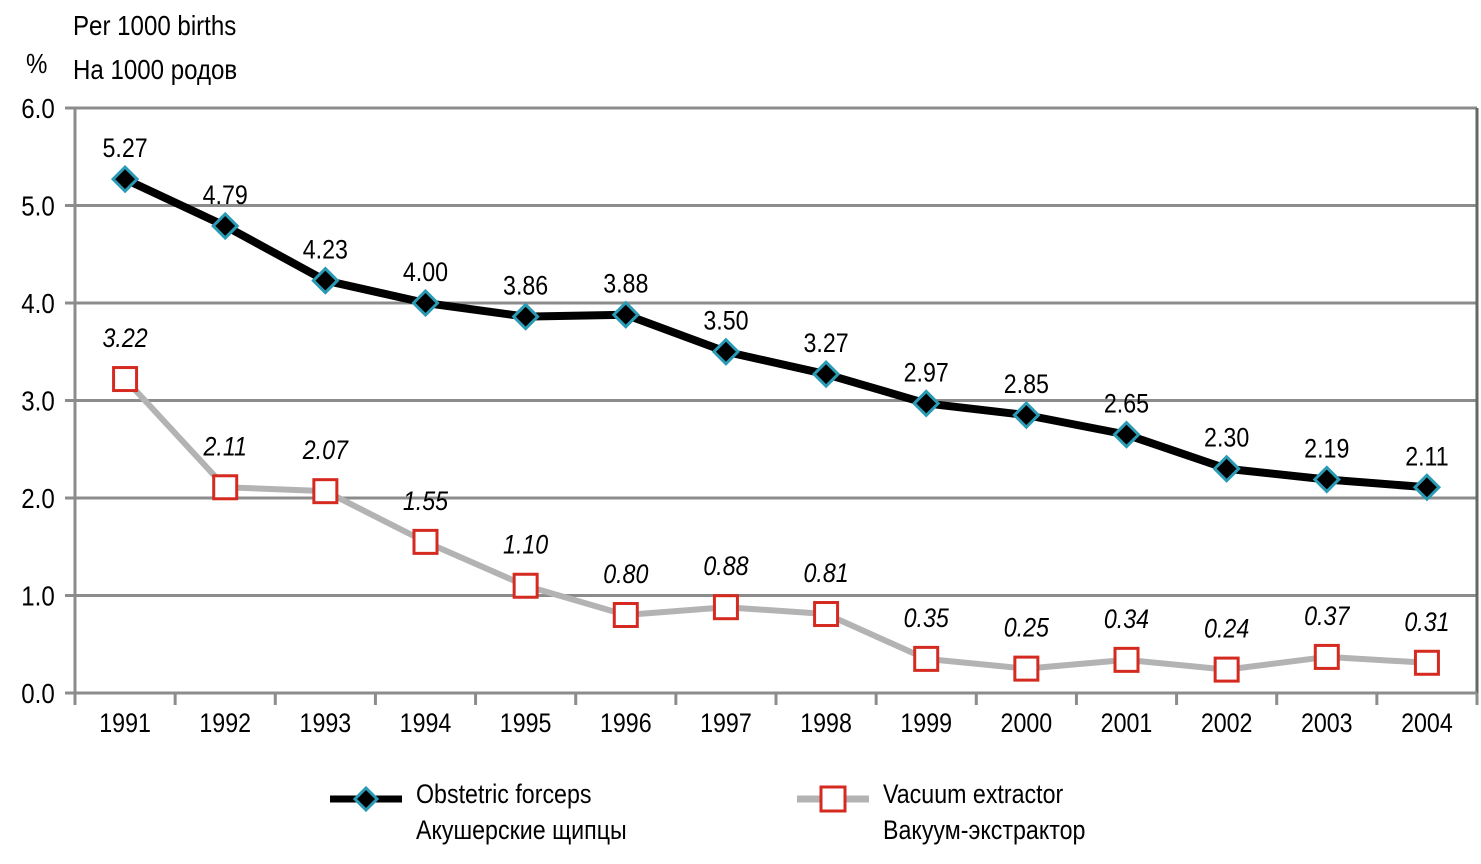 This screenshot has height=864, width=1481. What do you see at coordinates (984, 830) in the screenshot?
I see `legend-label-vacuum-ru: Вакуум-экстрактор` at bounding box center [984, 830].